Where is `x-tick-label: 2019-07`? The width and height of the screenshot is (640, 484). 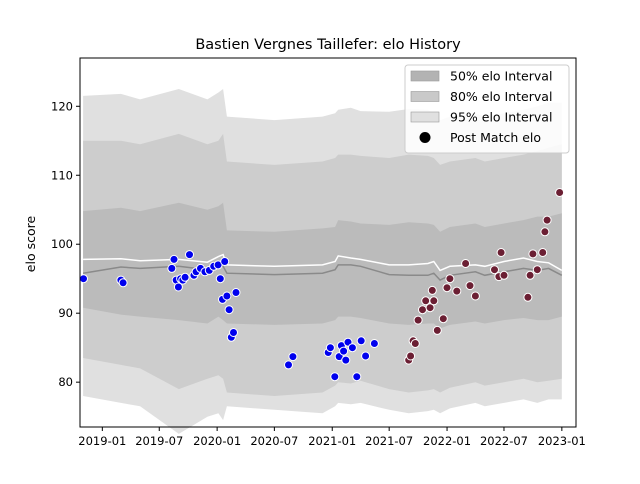
x-tick-label: 2019-07 is located at coordinates (159, 441).